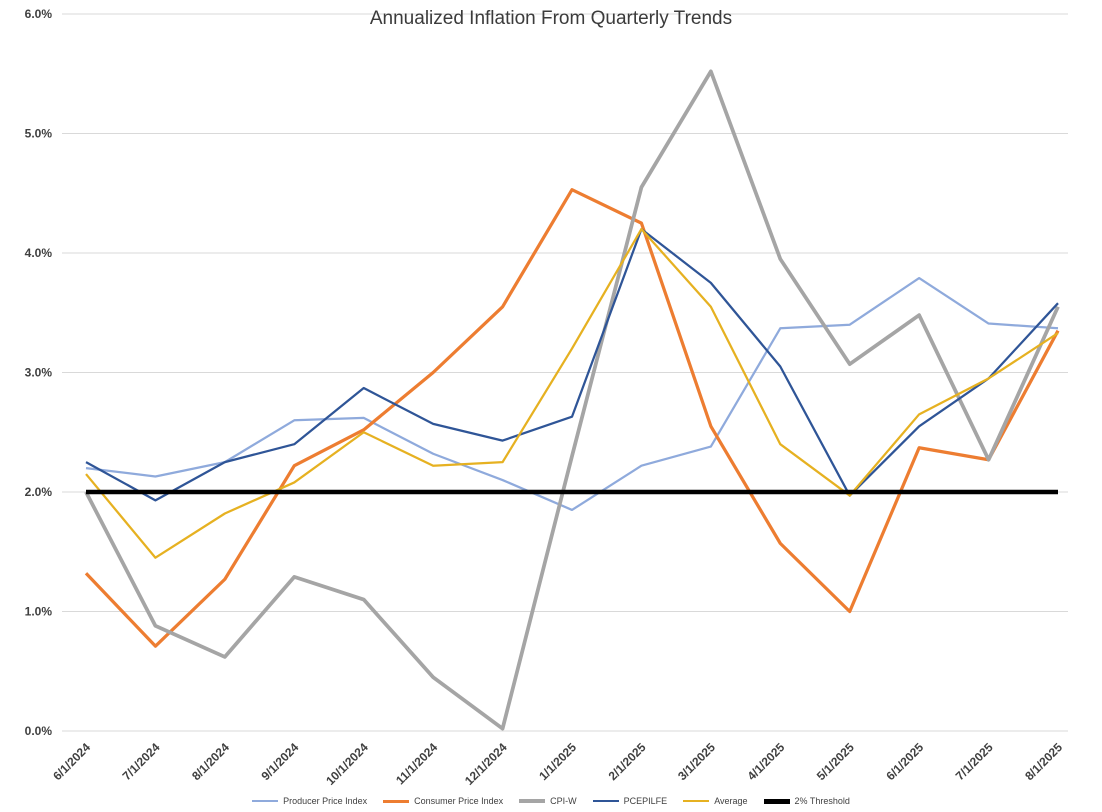 Image resolution: width=1102 pixels, height=812 pixels. I want to click on x-axis-tick-label: 8/1/2024, so click(210, 761).